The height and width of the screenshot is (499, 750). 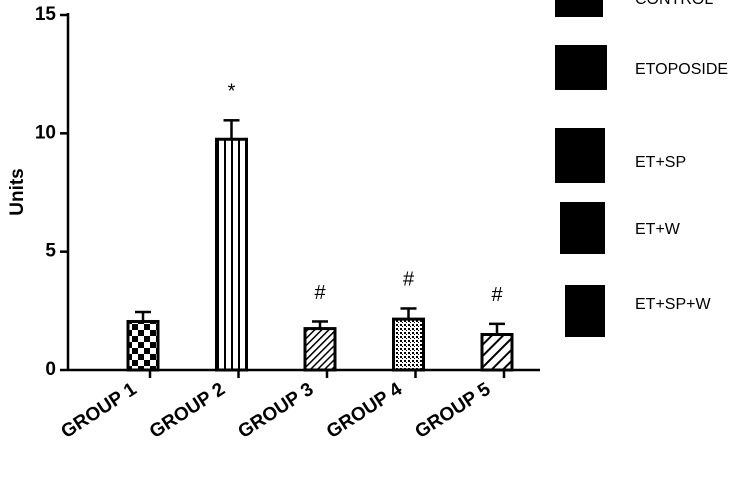 I want to click on y-tick-label: 10, so click(x=45, y=132).